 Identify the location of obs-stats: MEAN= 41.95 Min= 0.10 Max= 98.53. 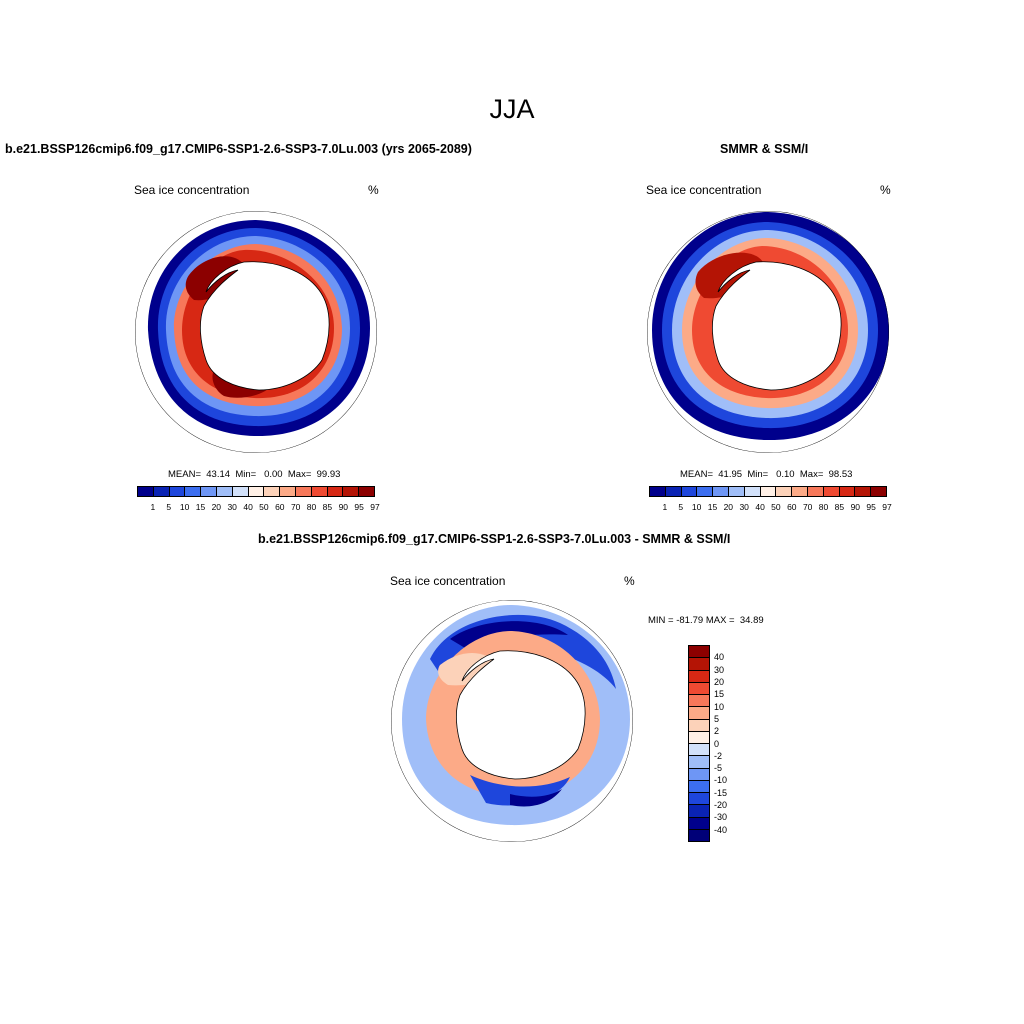
(766, 474).